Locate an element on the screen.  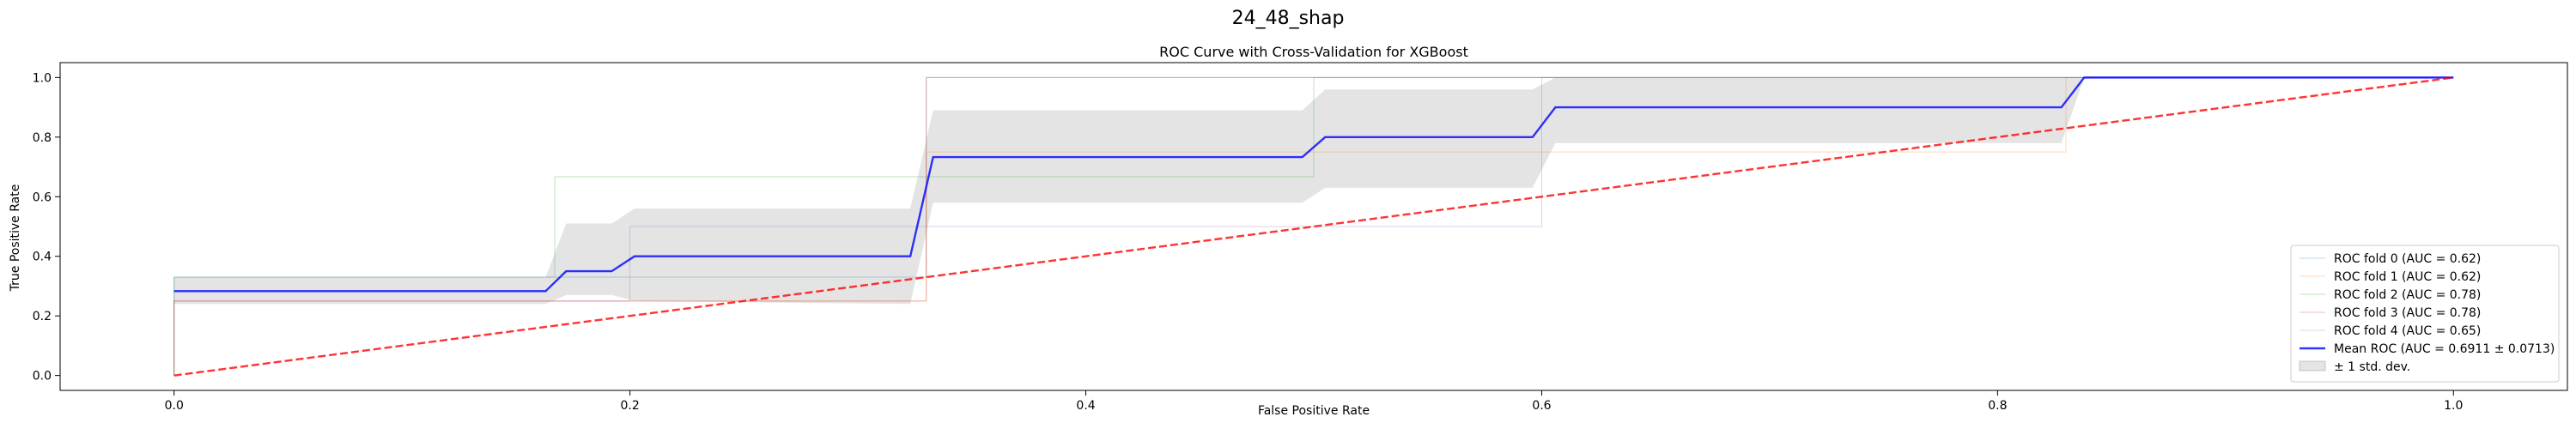
legend-entry: Mean ROC (AUC = 0.6911 ± 0.0713) is located at coordinates (2444, 349).